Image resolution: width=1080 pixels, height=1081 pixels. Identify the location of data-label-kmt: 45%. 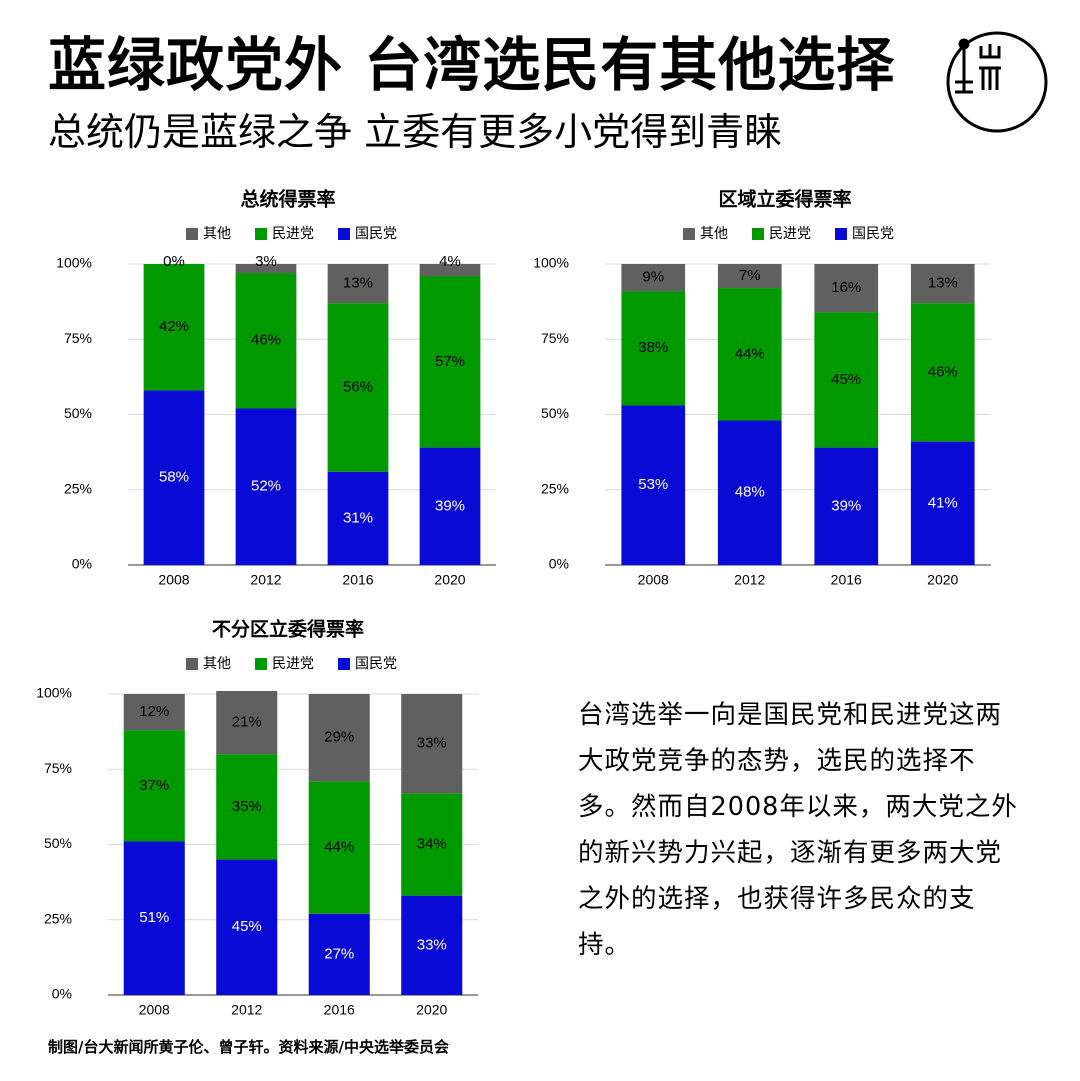
(247, 926).